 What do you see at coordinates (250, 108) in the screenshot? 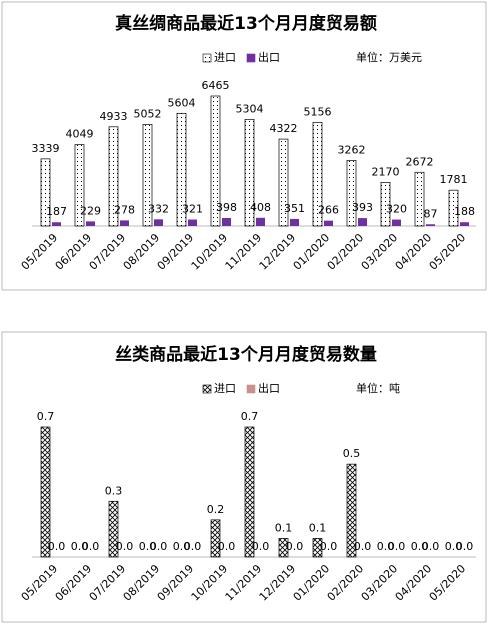
I see `data-label: 5304` at bounding box center [250, 108].